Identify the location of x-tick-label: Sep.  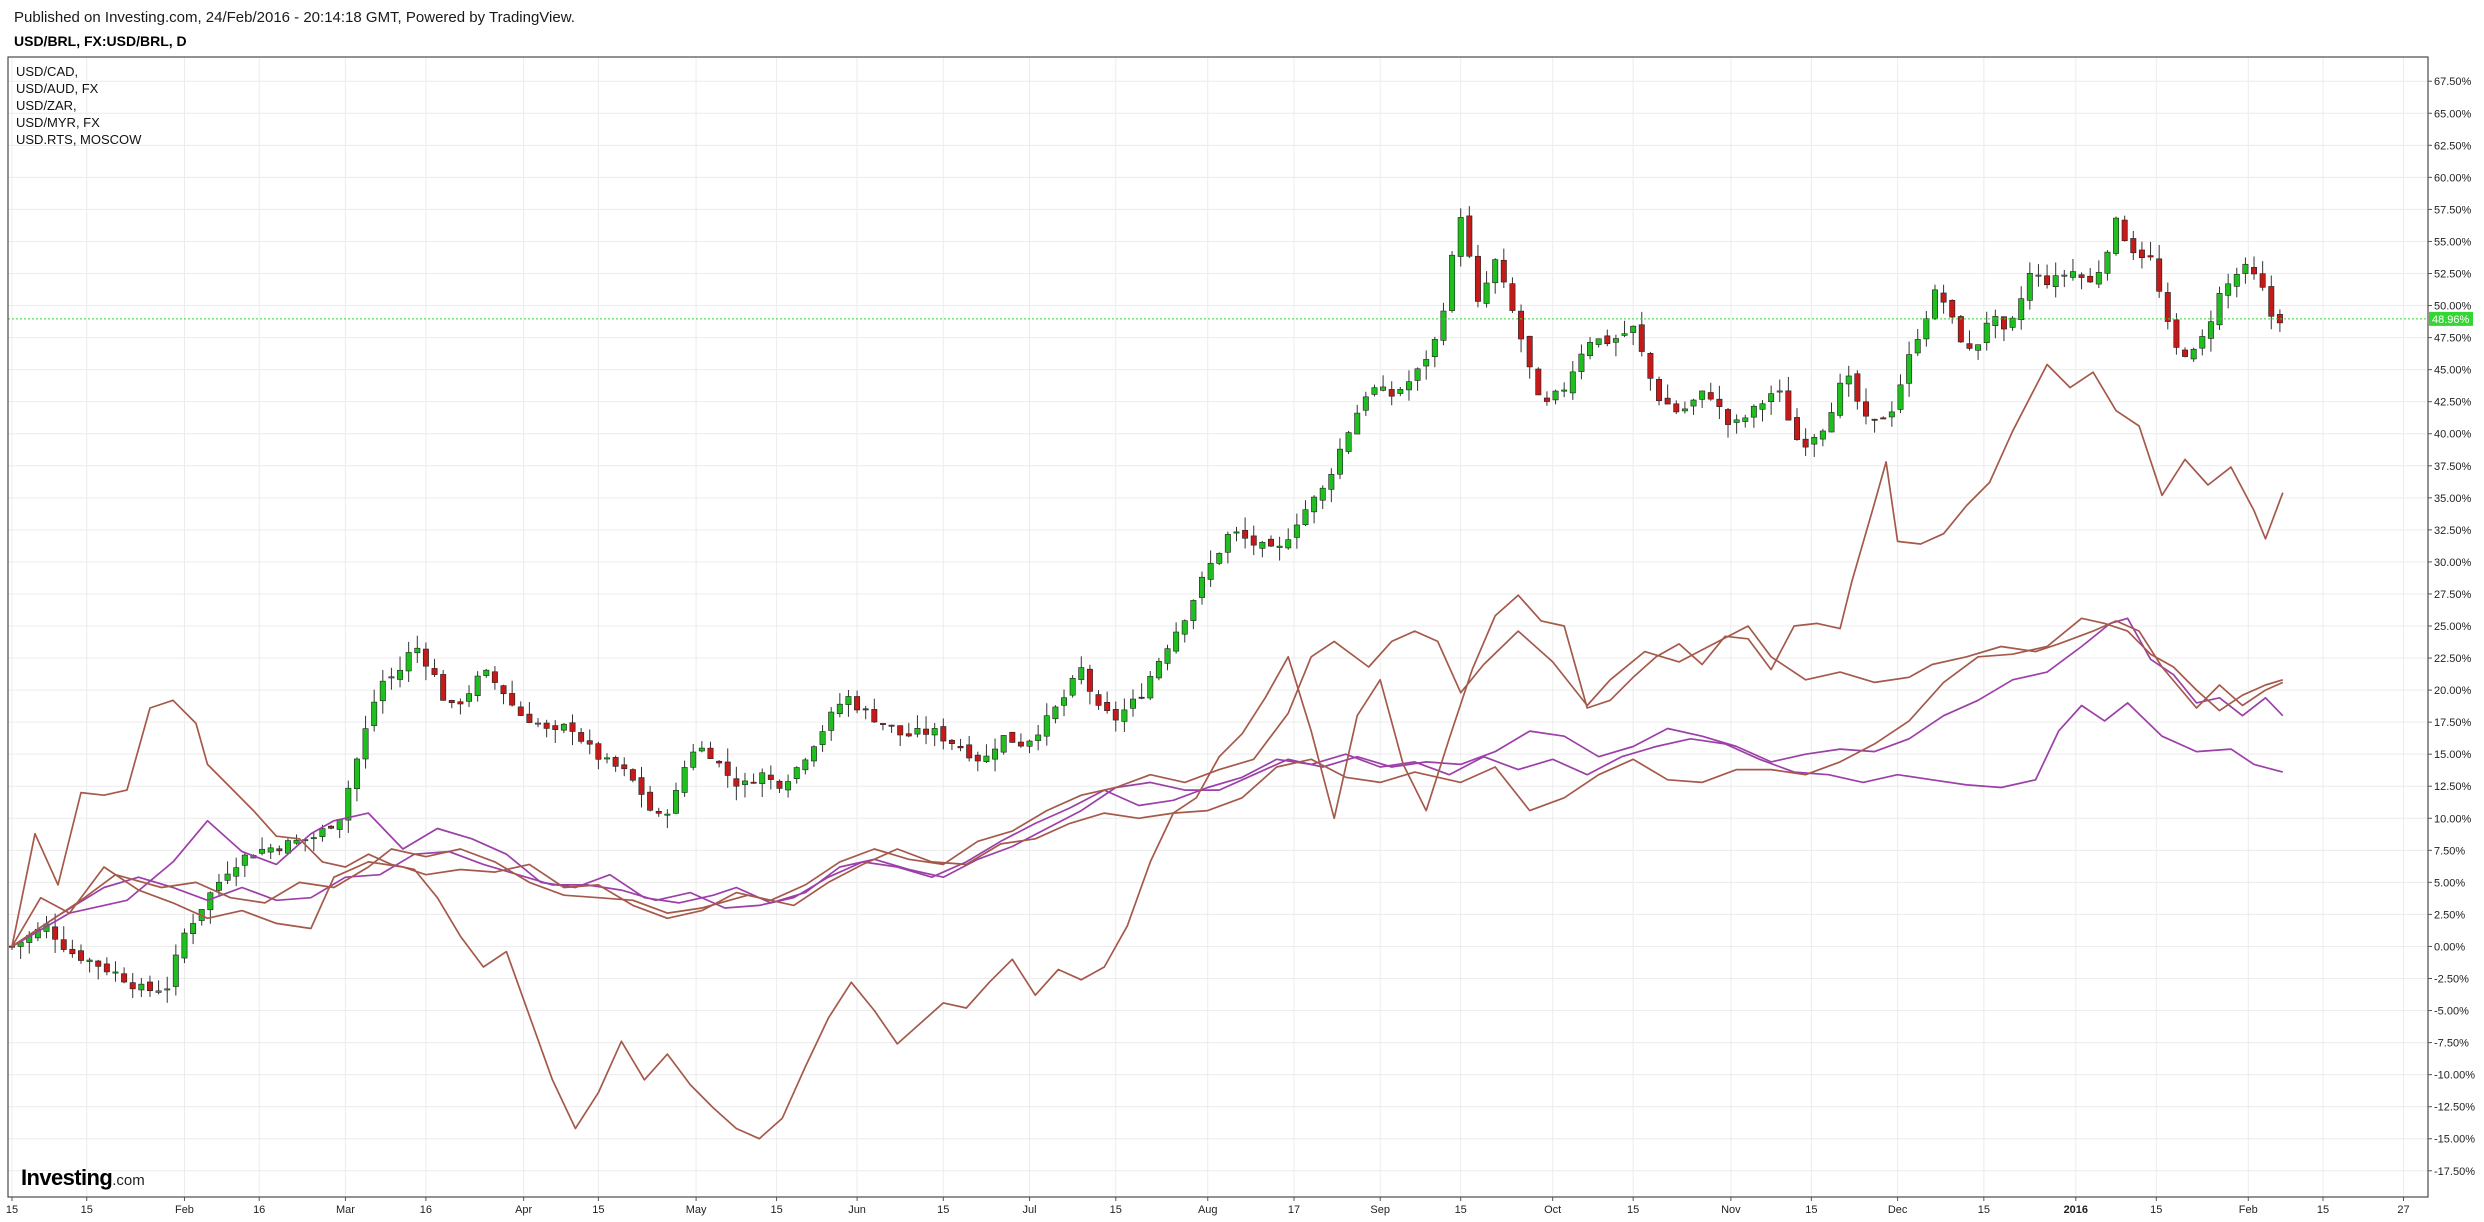
(1380, 1210).